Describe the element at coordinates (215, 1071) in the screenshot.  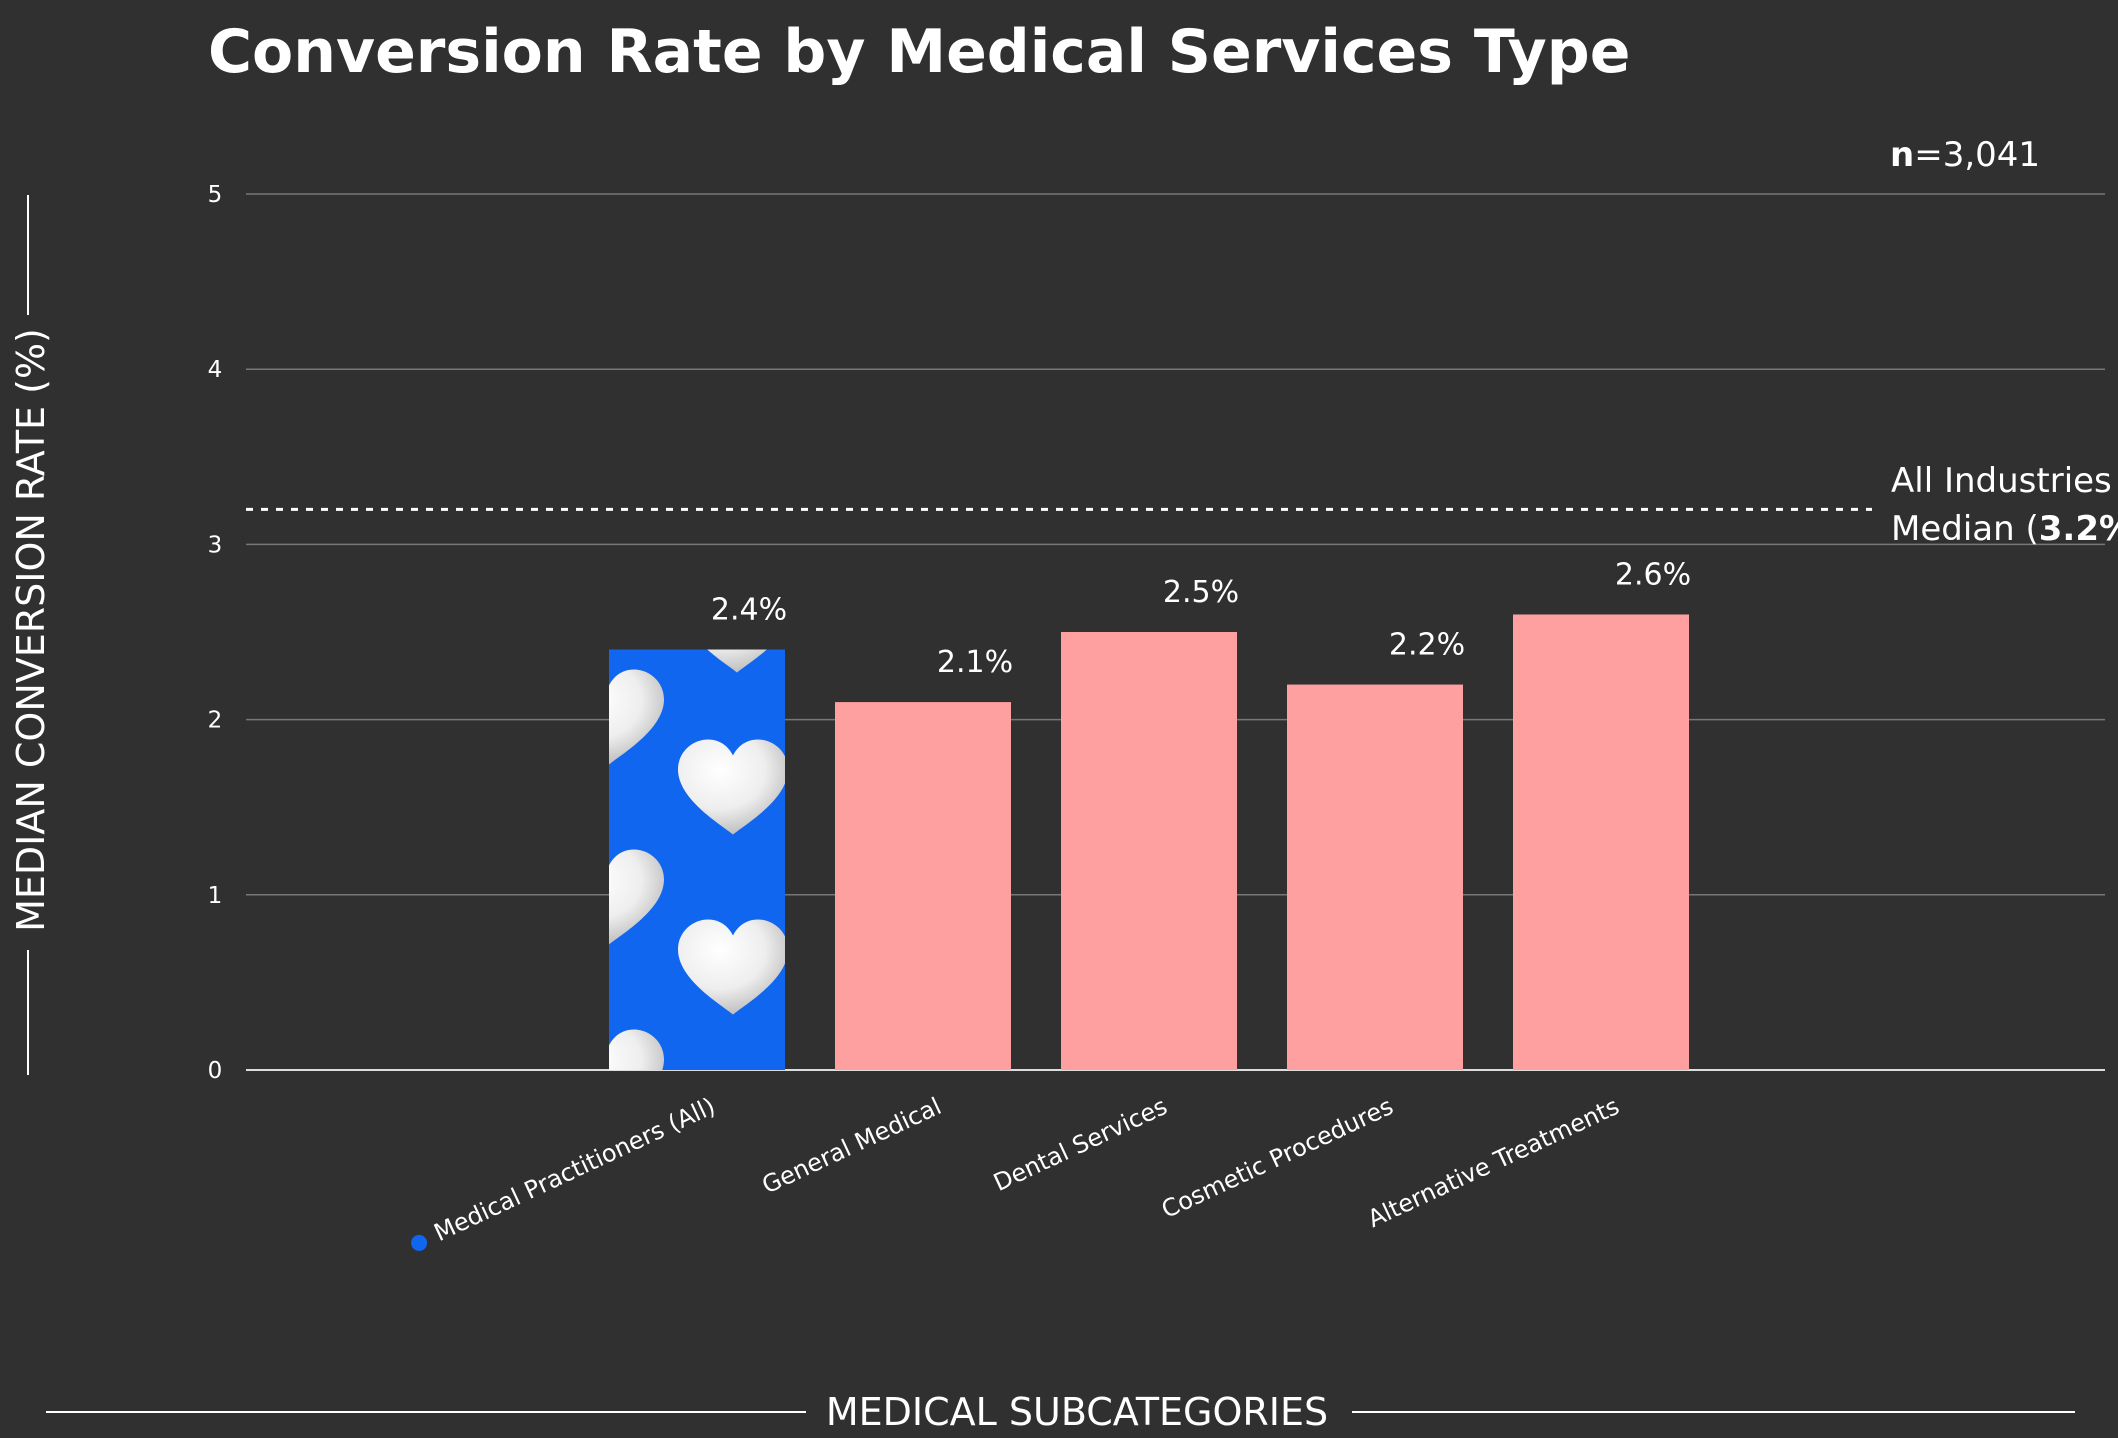
I see `y-tick-label: 0` at that location.